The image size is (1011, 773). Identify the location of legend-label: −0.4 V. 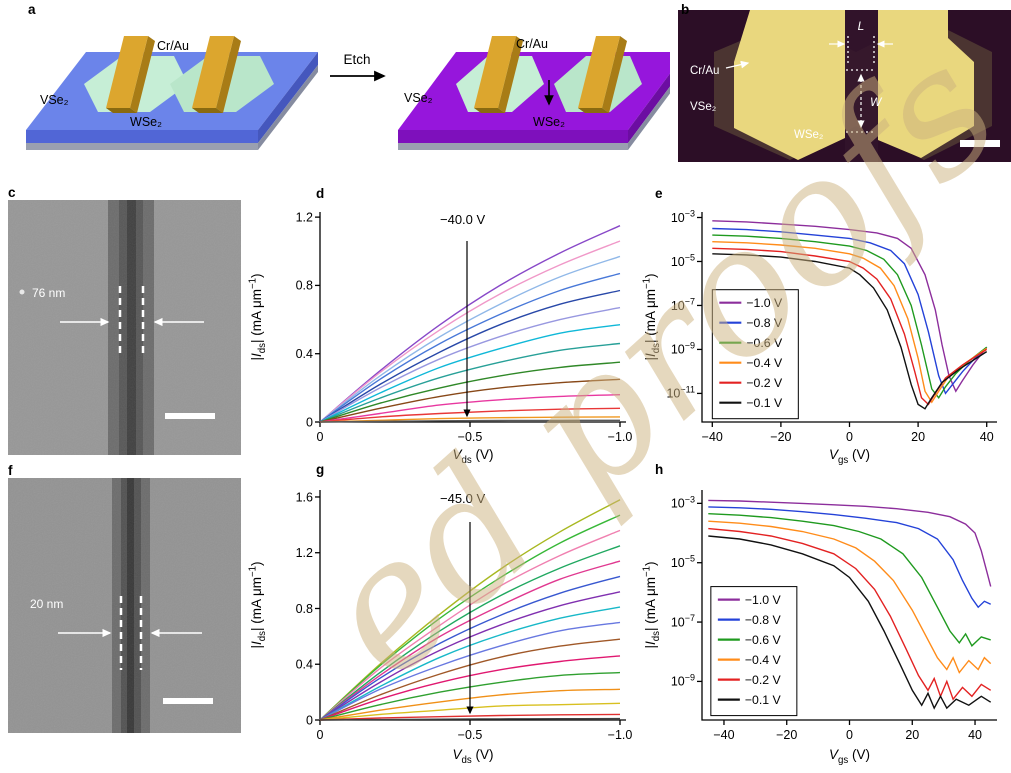
(763, 660).